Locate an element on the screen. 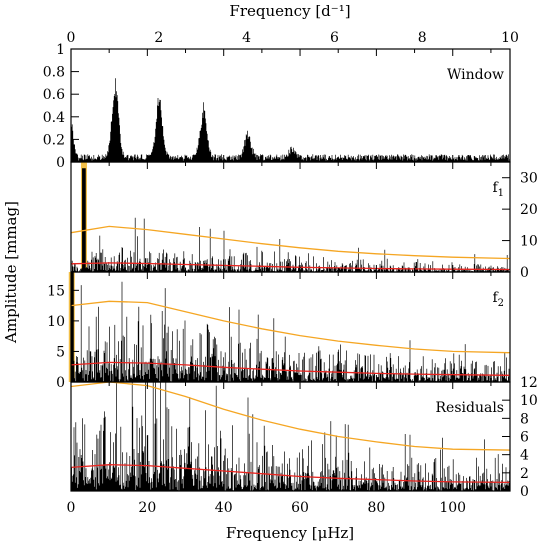 Image resolution: width=541 pixels, height=544 pixels. bottom-tick-label: 40 is located at coordinates (224, 508).